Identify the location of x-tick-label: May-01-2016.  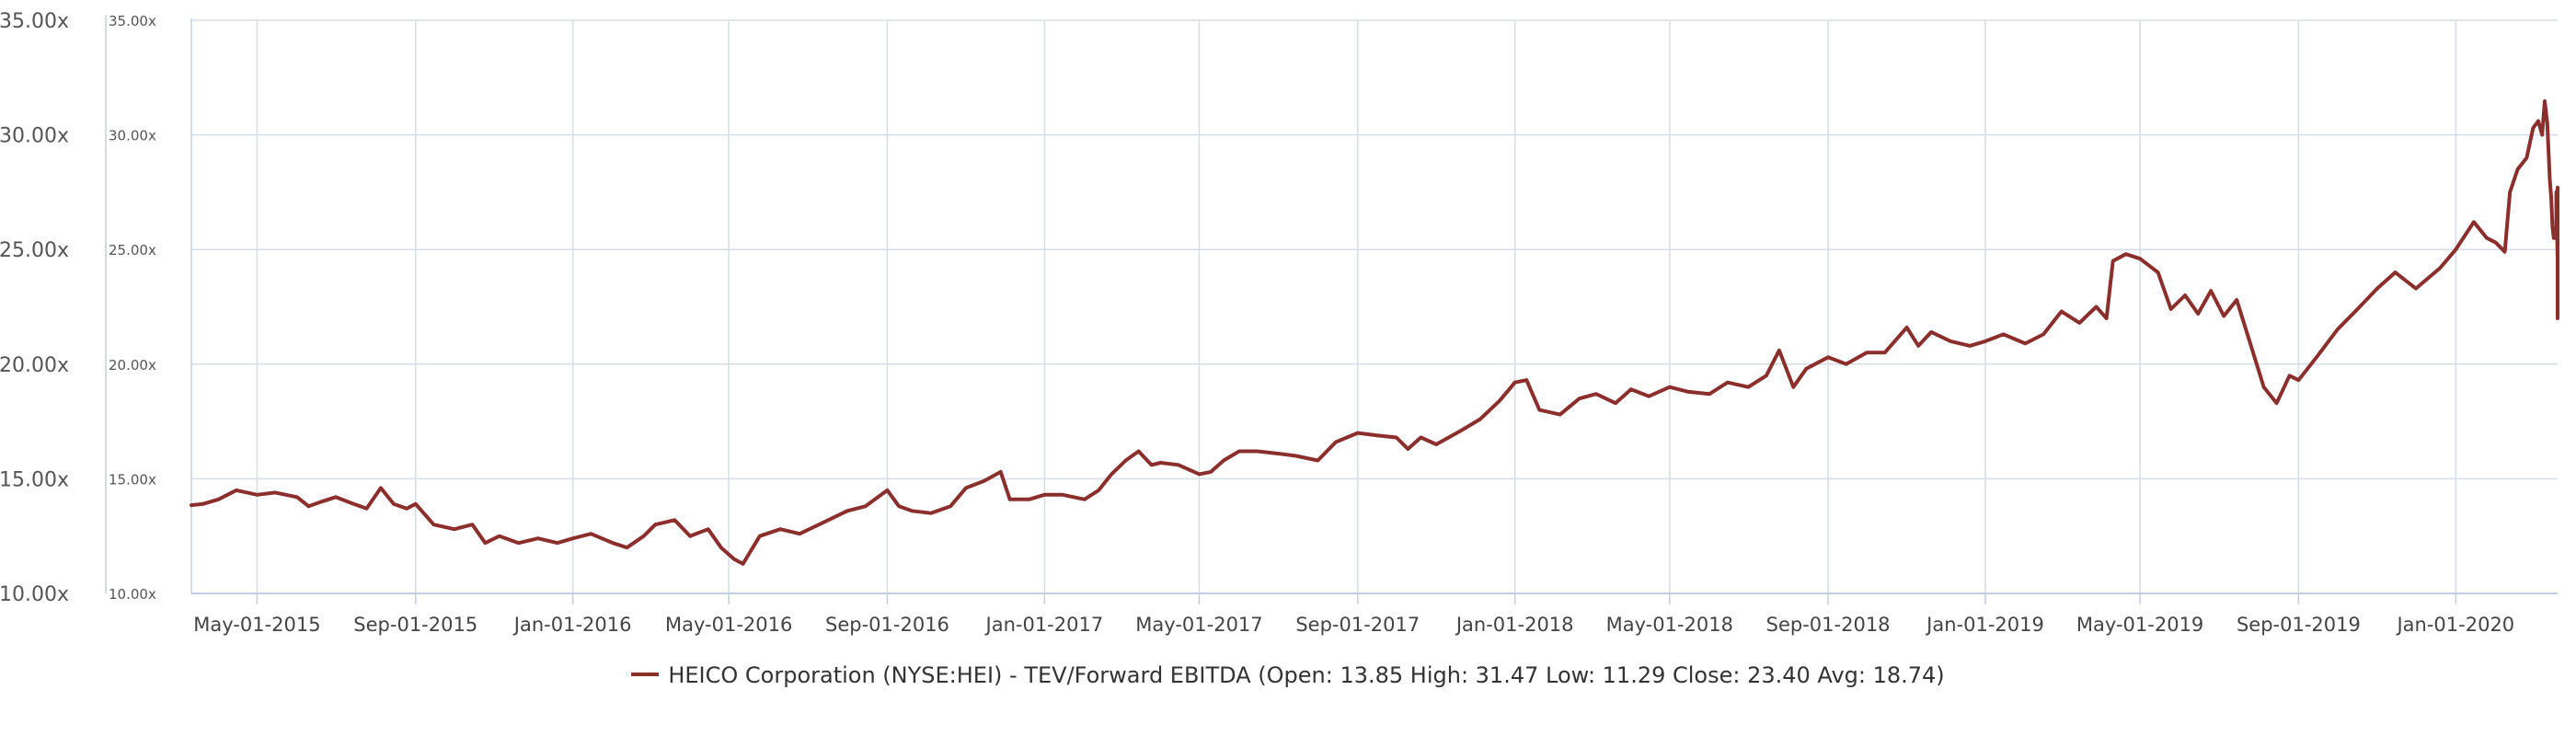
(728, 625).